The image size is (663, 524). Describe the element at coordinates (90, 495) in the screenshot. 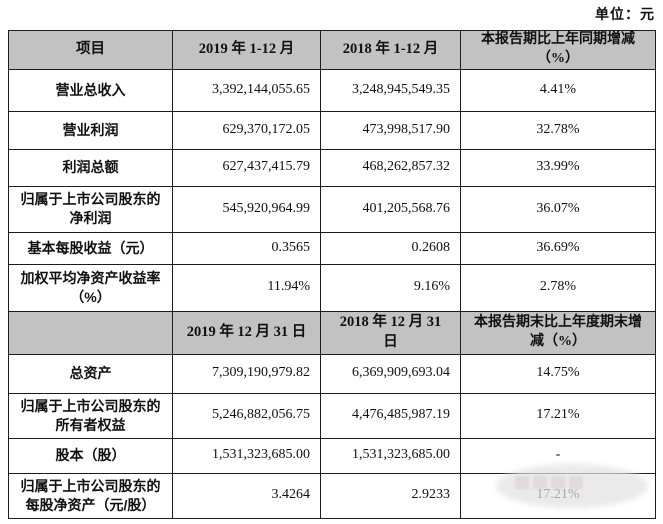

I see `row-label: 归属于上市公司股东的 每股净资产（元/股）` at that location.